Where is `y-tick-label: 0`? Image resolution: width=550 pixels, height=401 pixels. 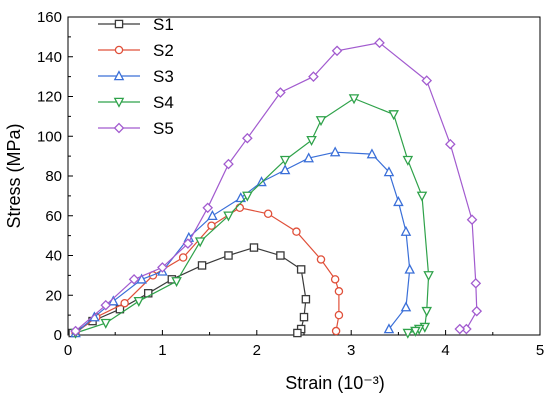 y-tick-label: 0 is located at coordinates (58, 335).